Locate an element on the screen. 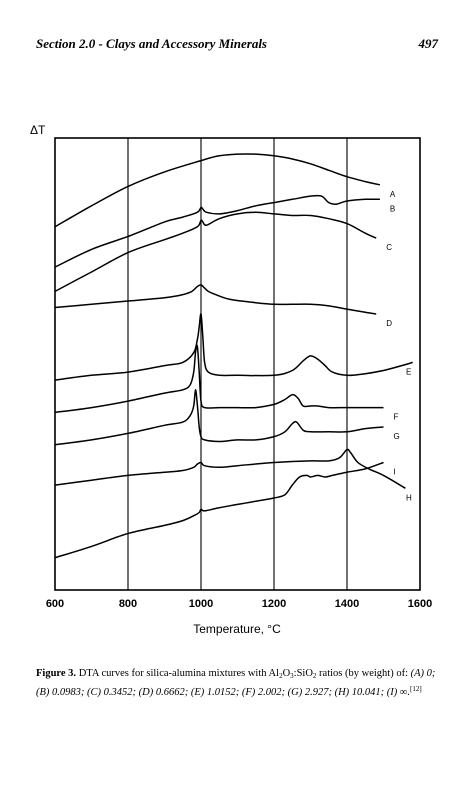 This screenshot has height=800, width=472. figure-label: Figure 3. is located at coordinates (56, 673).